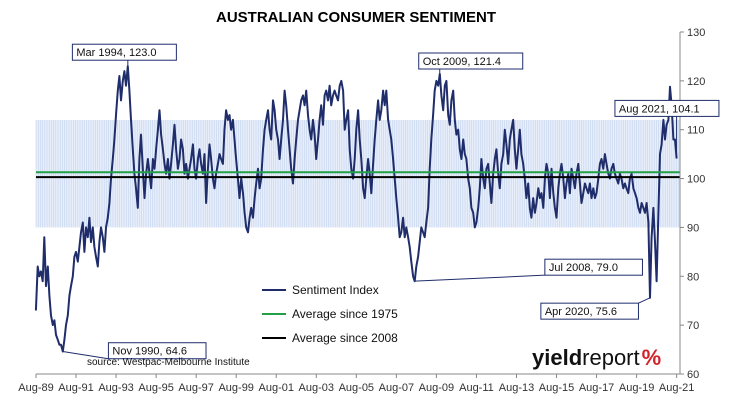 The image size is (731, 400). I want to click on y-tick-label: 110, so click(696, 131).